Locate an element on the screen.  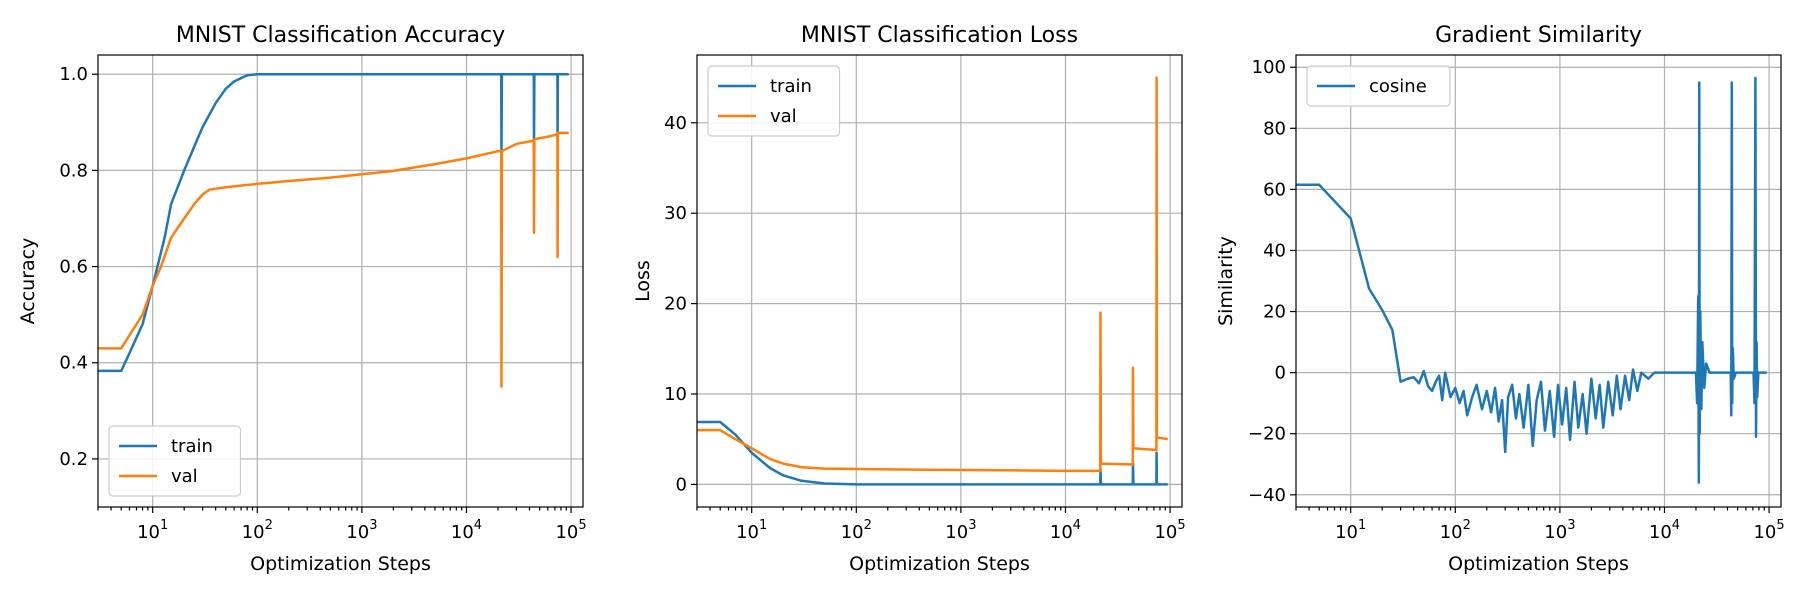
y-tick-label: 0.2 is located at coordinates (73, 459).